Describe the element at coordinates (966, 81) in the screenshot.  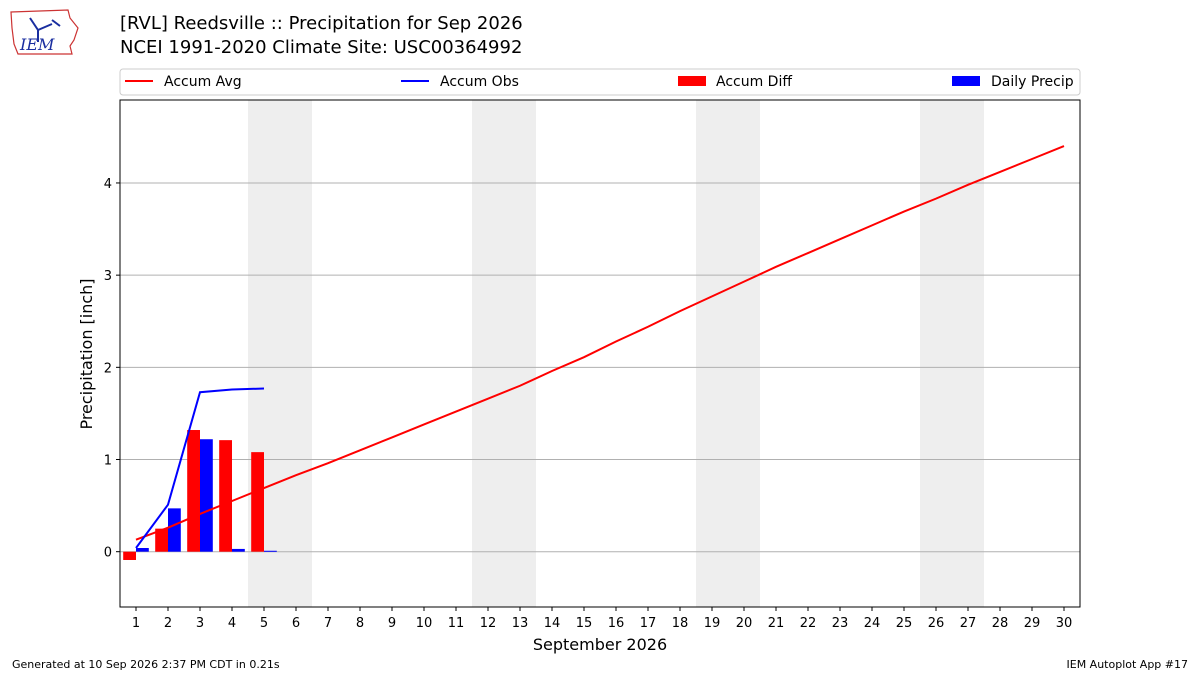
I see `legend-swatch-daily-precip` at that location.